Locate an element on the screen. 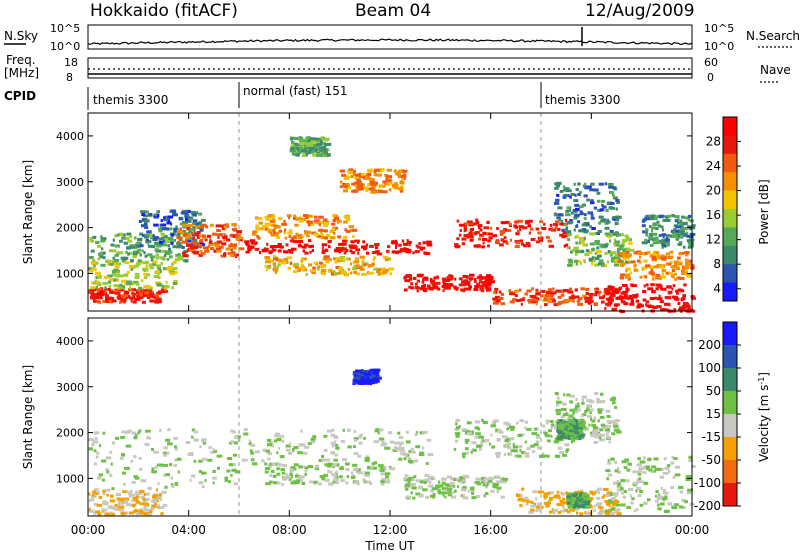  beam-title: Beam 04 is located at coordinates (393, 11).